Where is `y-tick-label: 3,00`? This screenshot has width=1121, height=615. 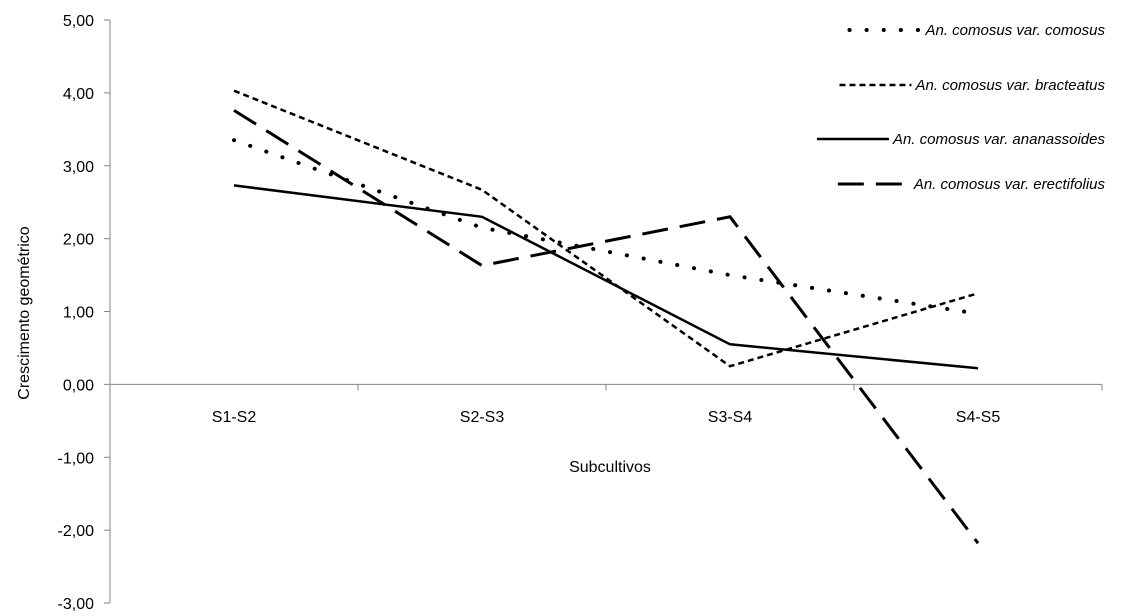
y-tick-label: 3,00 is located at coordinates (78, 167).